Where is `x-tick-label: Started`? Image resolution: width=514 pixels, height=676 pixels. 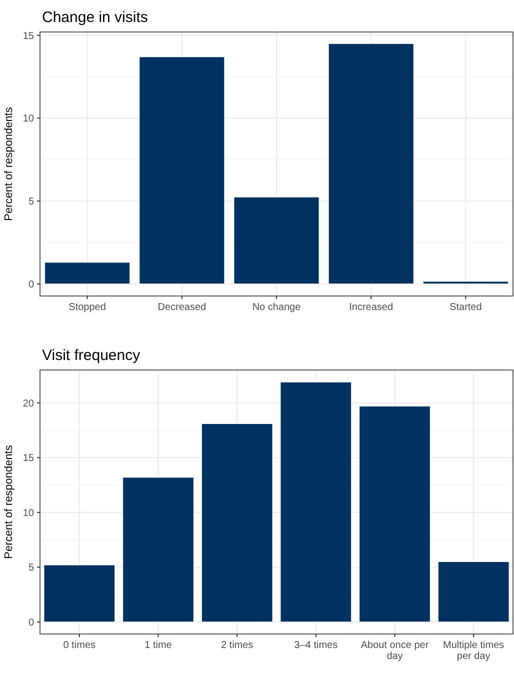
x-tick-label: Started is located at coordinates (466, 307).